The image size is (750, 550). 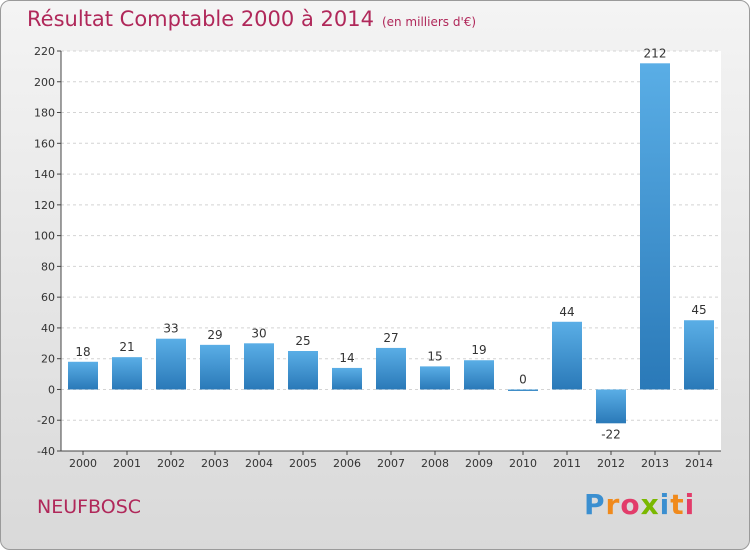 I want to click on y-tick-label: 220, so click(x=44, y=51).